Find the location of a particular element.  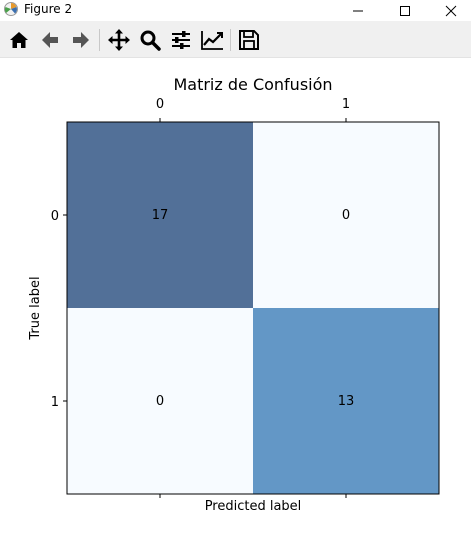

floppy-disk-icon is located at coordinates (249, 40).